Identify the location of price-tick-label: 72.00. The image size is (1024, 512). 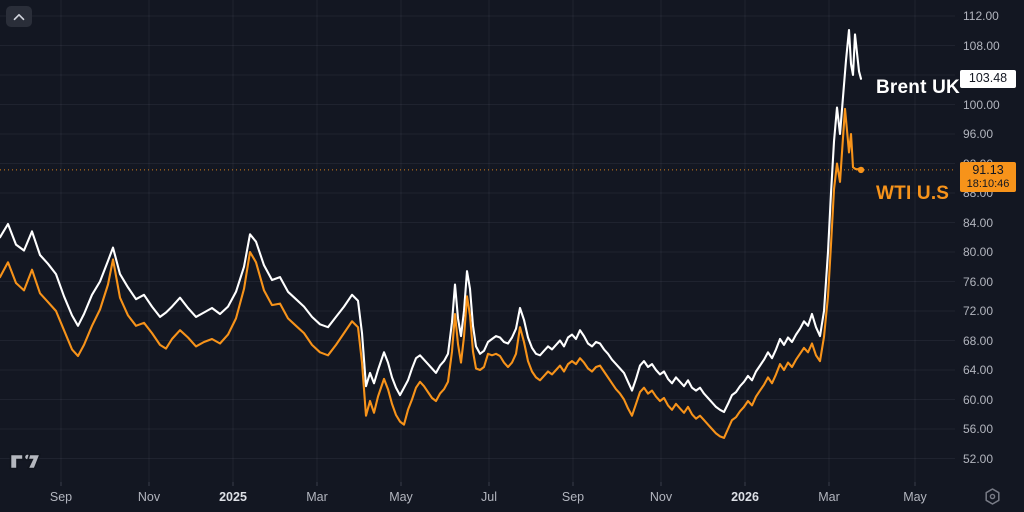
(978, 311).